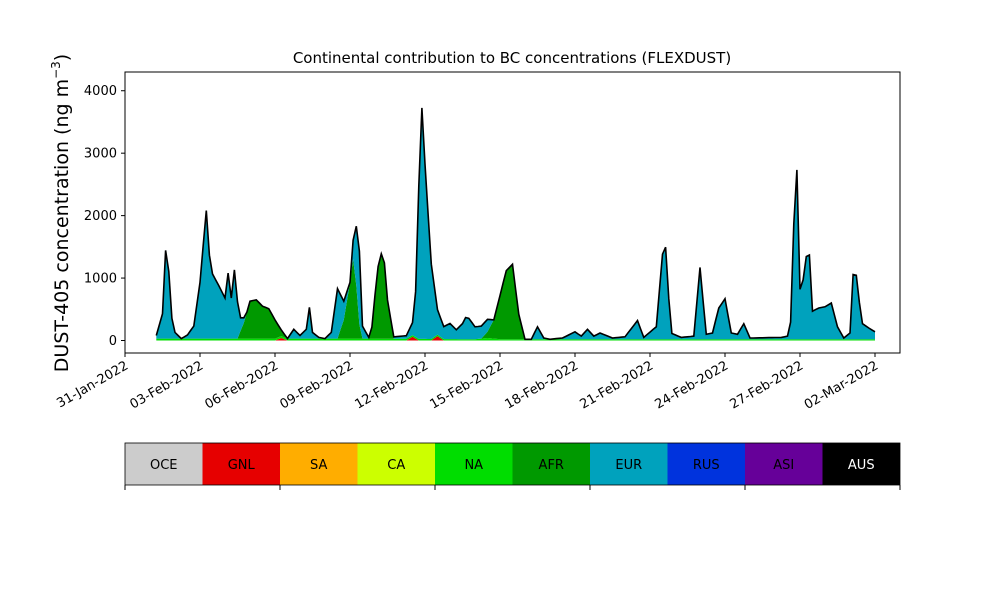  I want to click on y-axis: 0 1000 2000 3000 4000, so click(104, 216).